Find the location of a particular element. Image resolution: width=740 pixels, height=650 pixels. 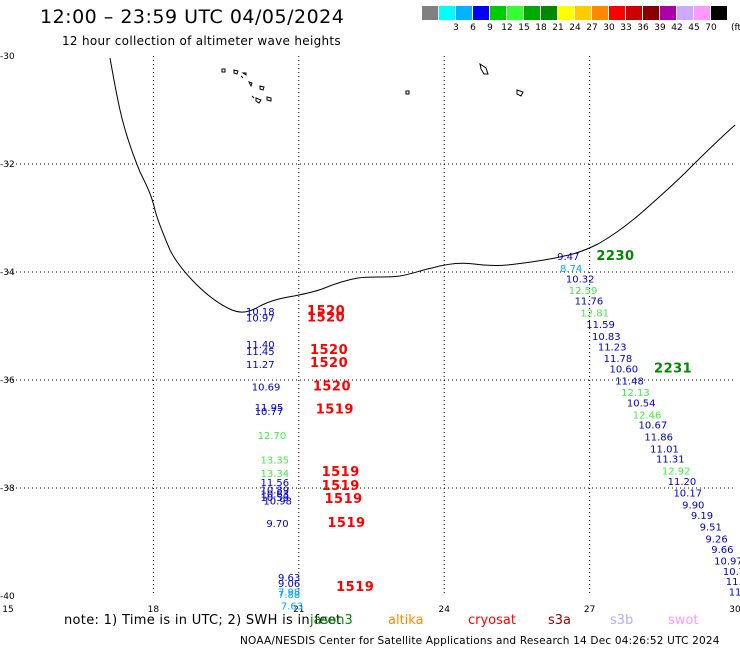

wave-height-value: 12.13 is located at coordinates (635, 393).